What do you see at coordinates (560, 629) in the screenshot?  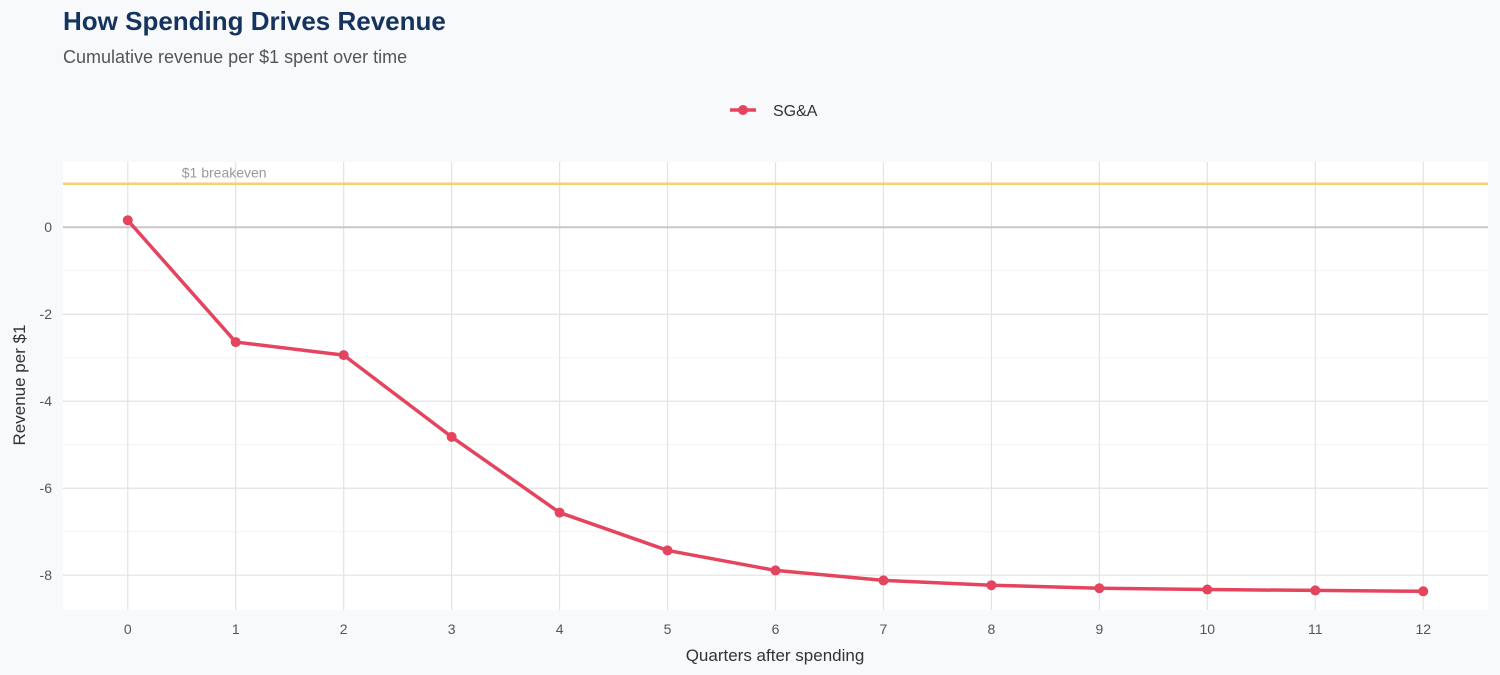 I see `x-tick-label: 4` at bounding box center [560, 629].